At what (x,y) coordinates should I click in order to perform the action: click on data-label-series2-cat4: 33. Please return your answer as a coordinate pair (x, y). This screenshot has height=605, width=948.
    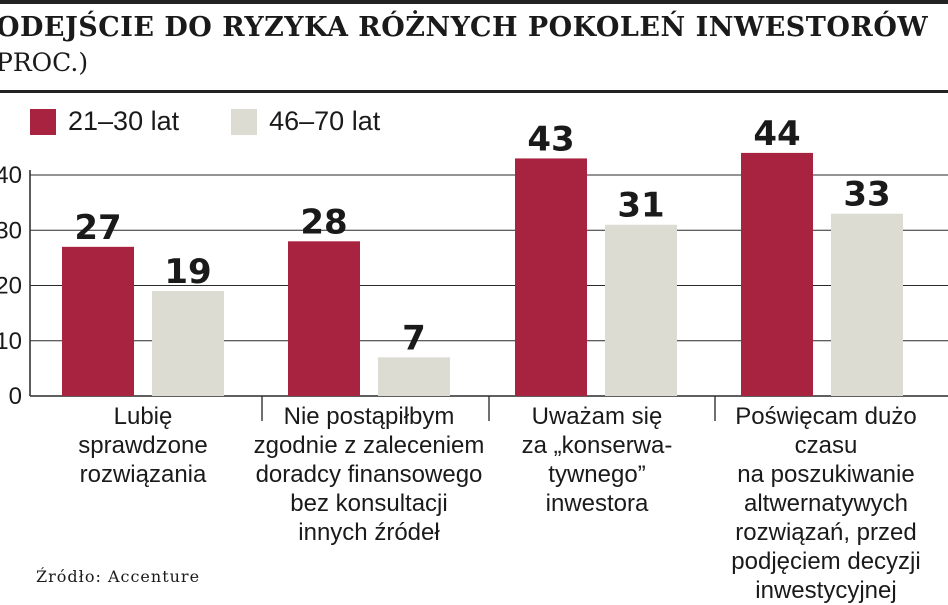
    Looking at the image, I should click on (866, 195).